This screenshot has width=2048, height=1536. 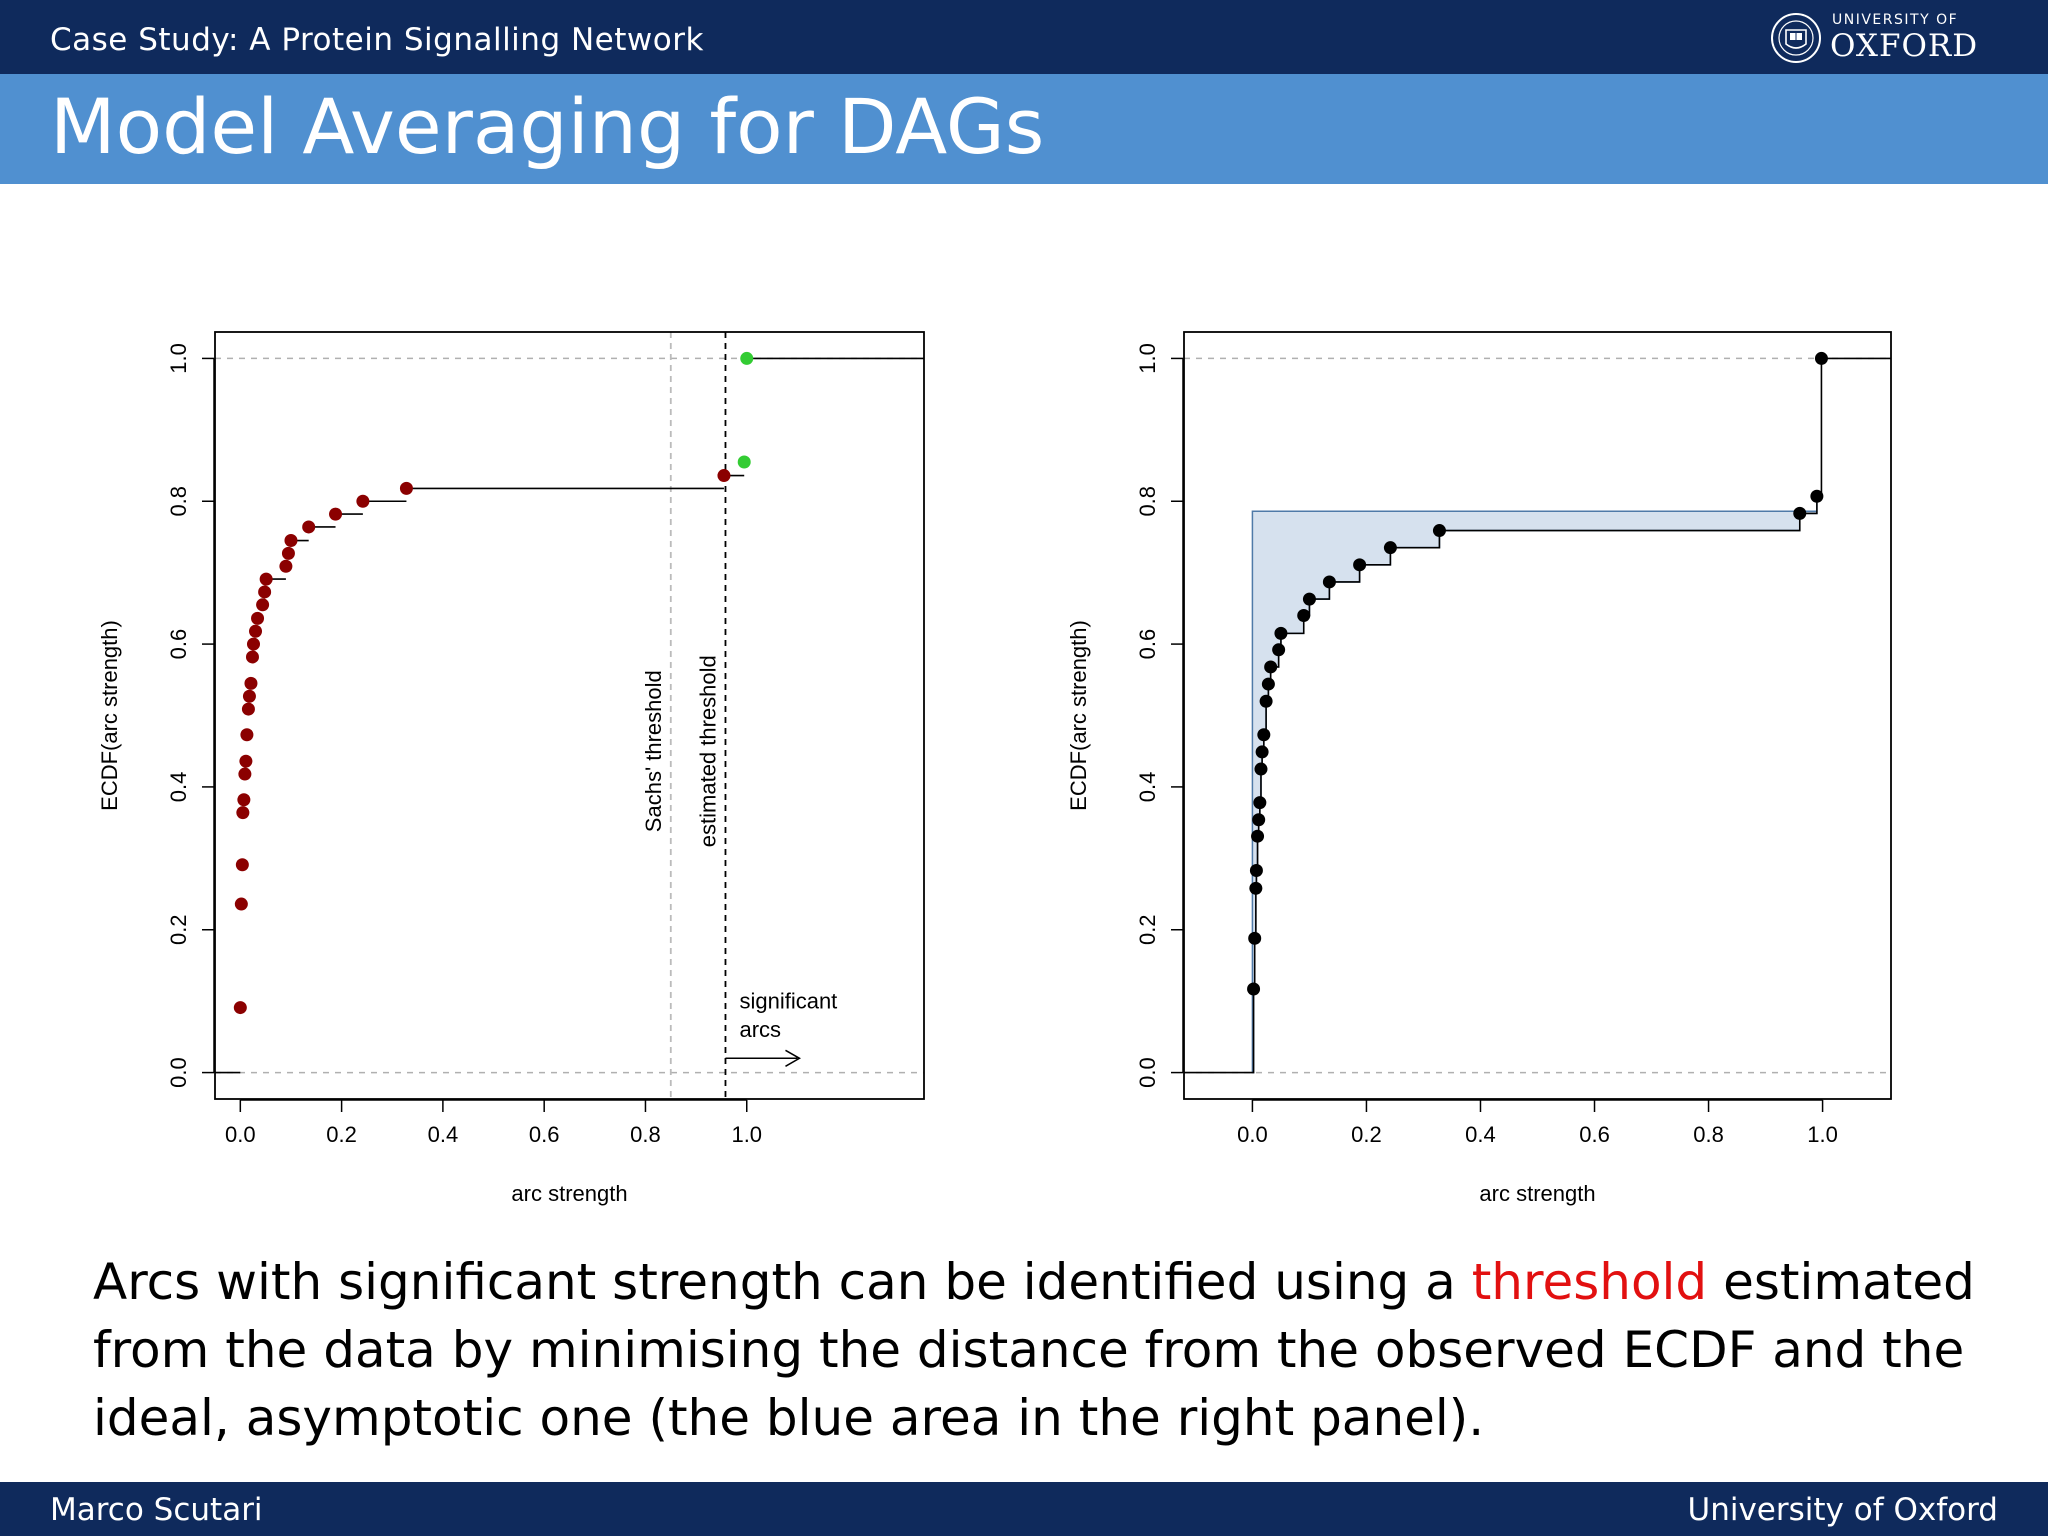 I want to click on annotation-arrow-head, so click(x=793, y=1058).